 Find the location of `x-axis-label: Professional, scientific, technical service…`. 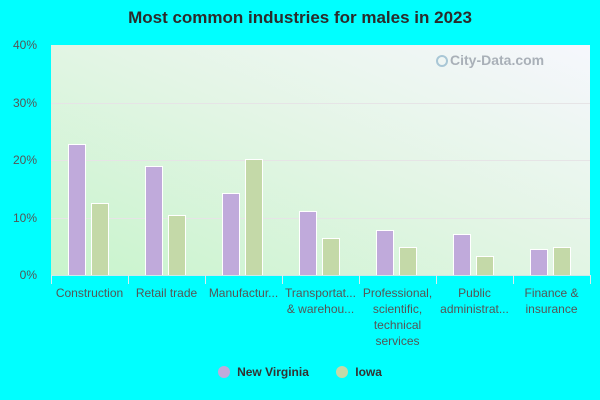

x-axis-label: Professional, scientific, technical service… is located at coordinates (397, 317).